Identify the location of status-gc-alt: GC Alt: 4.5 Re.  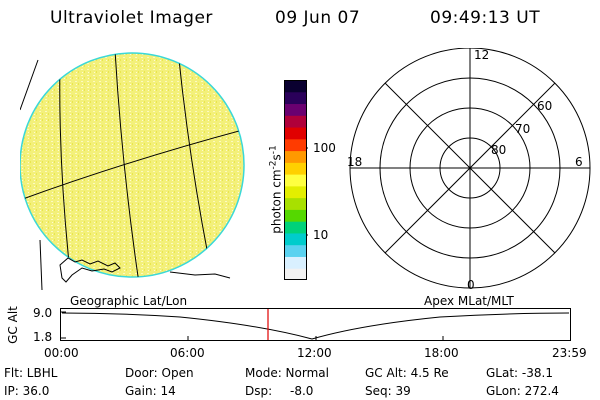
(407, 373).